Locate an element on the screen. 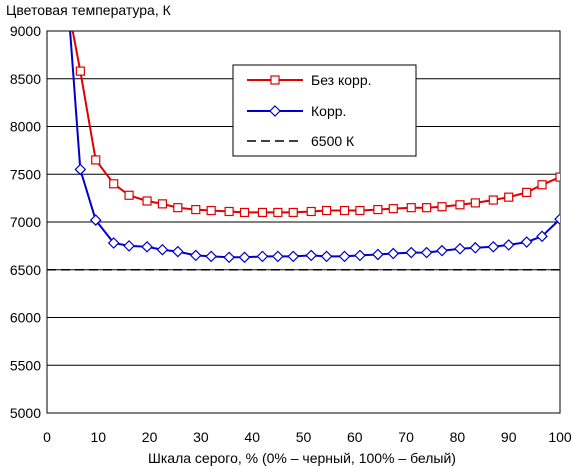 This screenshot has width=573, height=467. x-tick-label: 70 is located at coordinates (406, 437).